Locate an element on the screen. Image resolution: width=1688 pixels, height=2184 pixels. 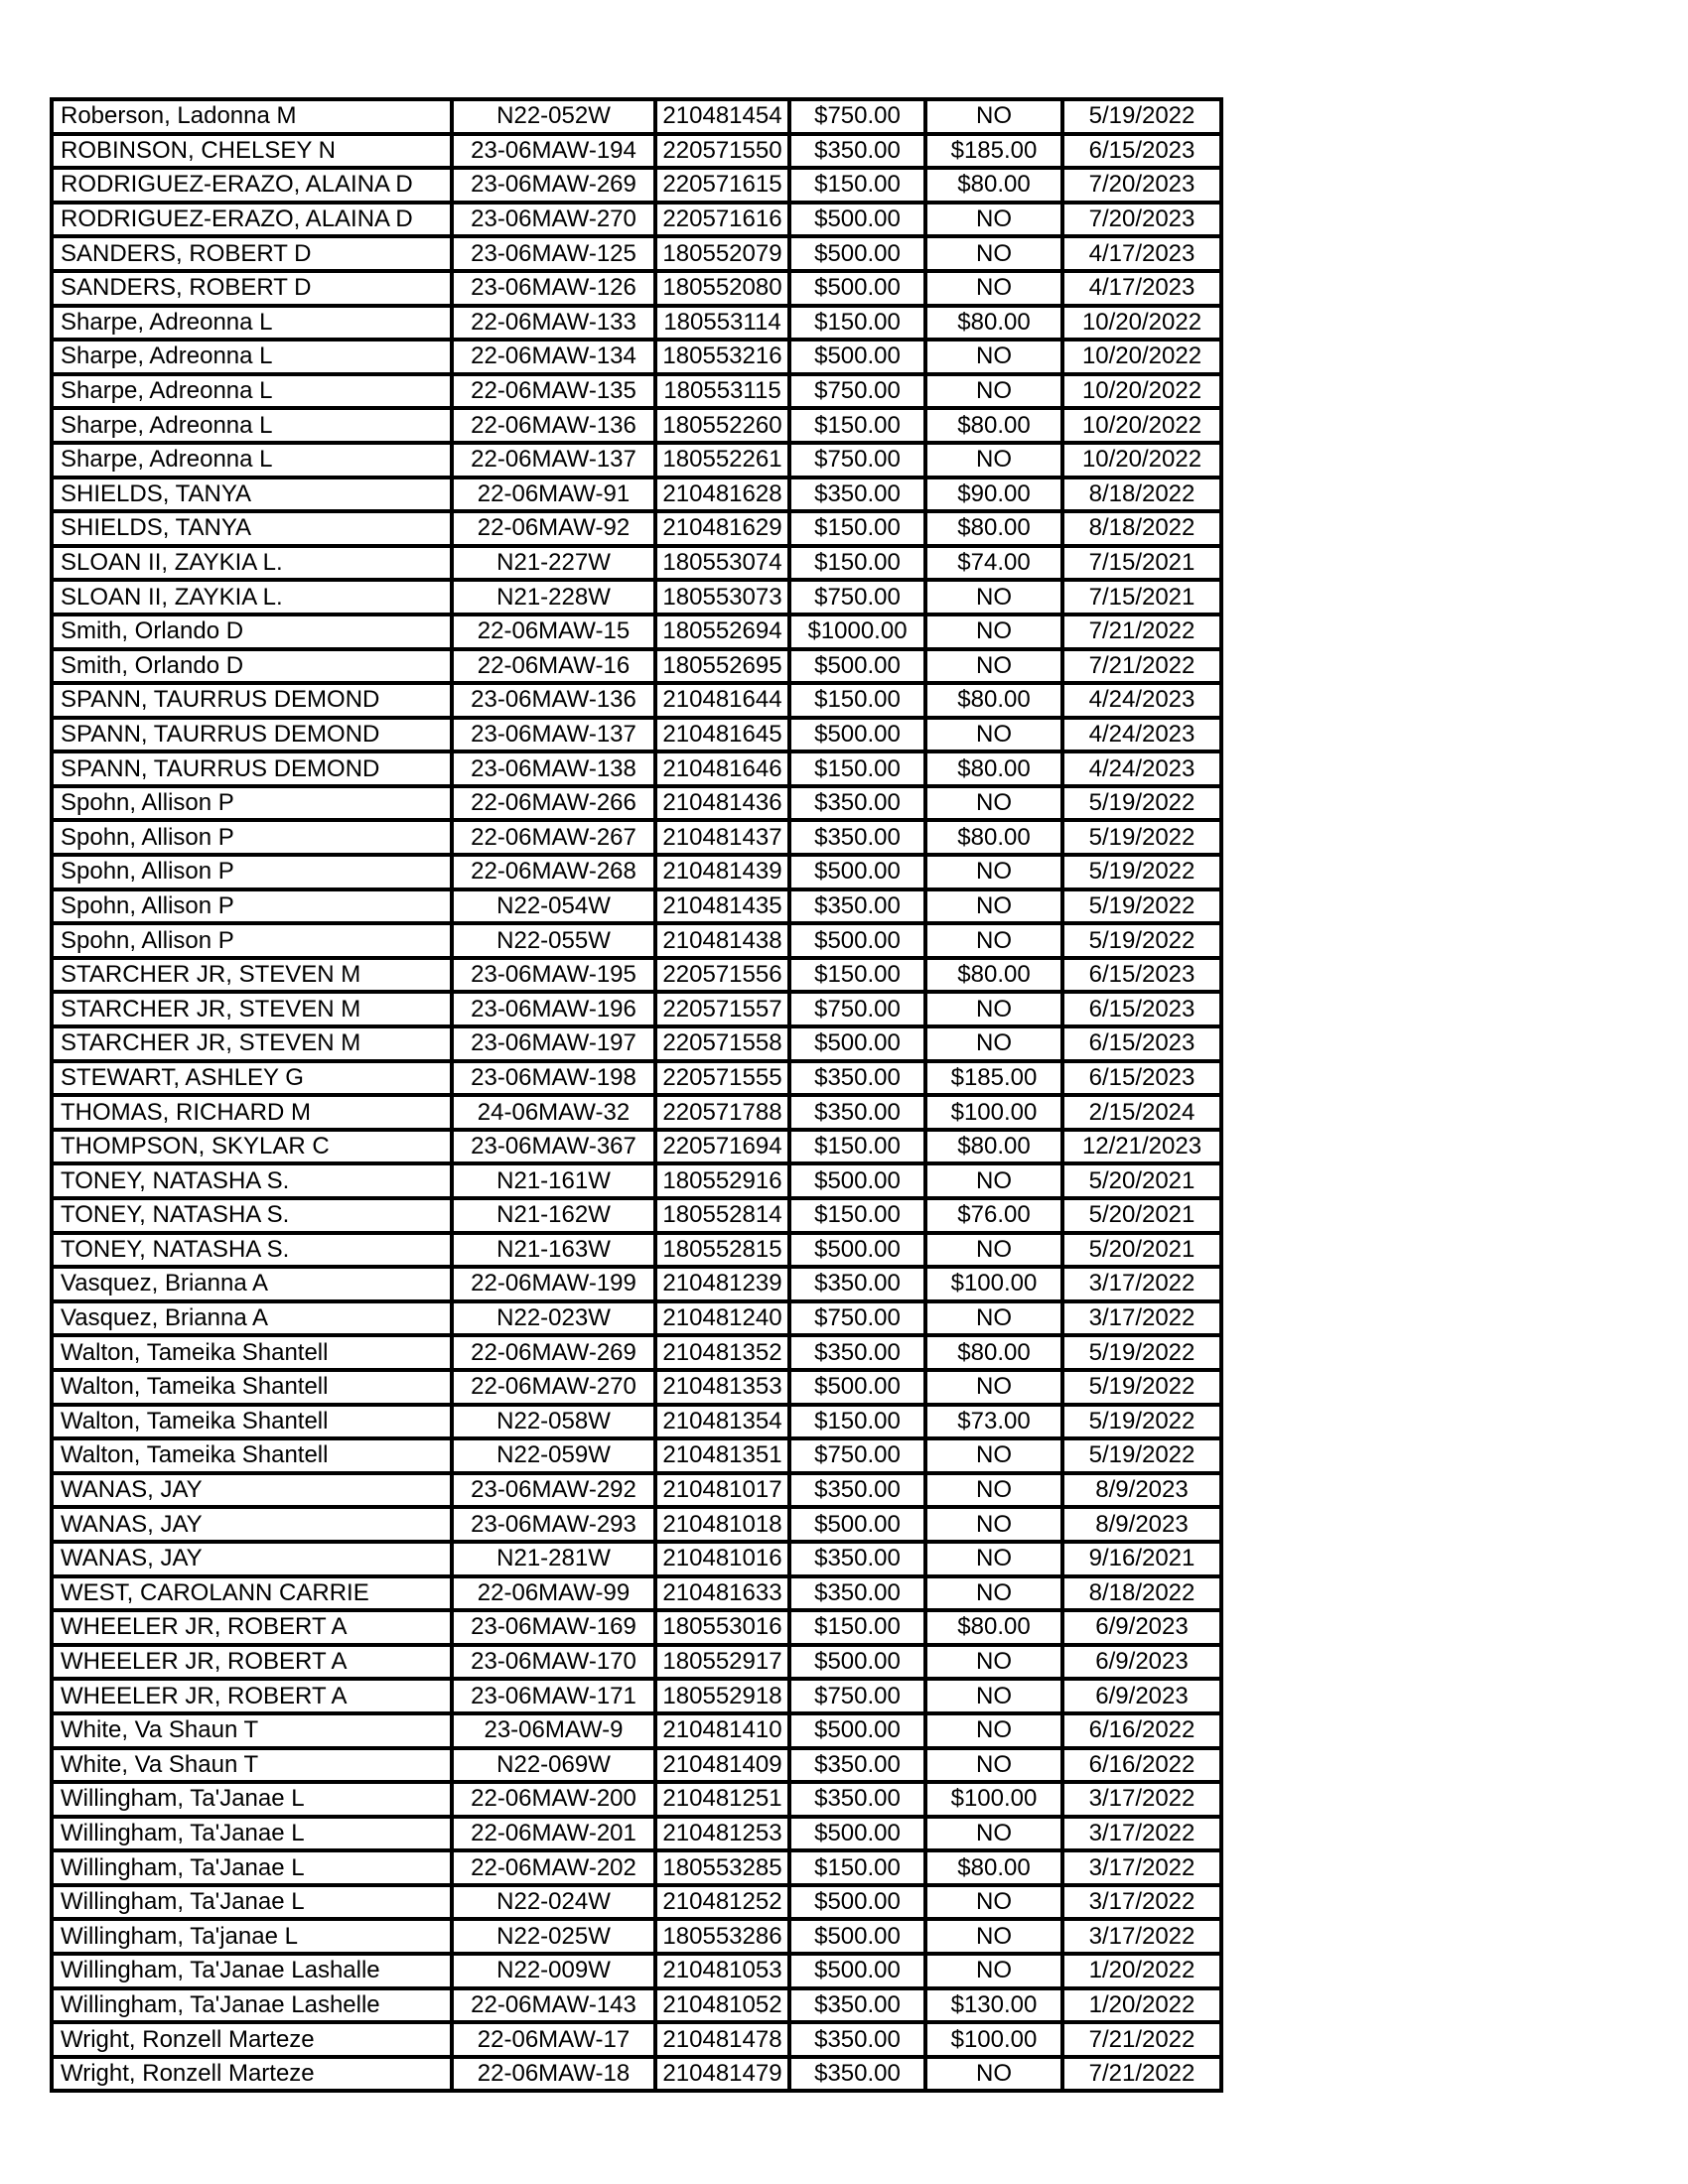
cell-case-number: 23-06MAW-125 is located at coordinates (553, 253).